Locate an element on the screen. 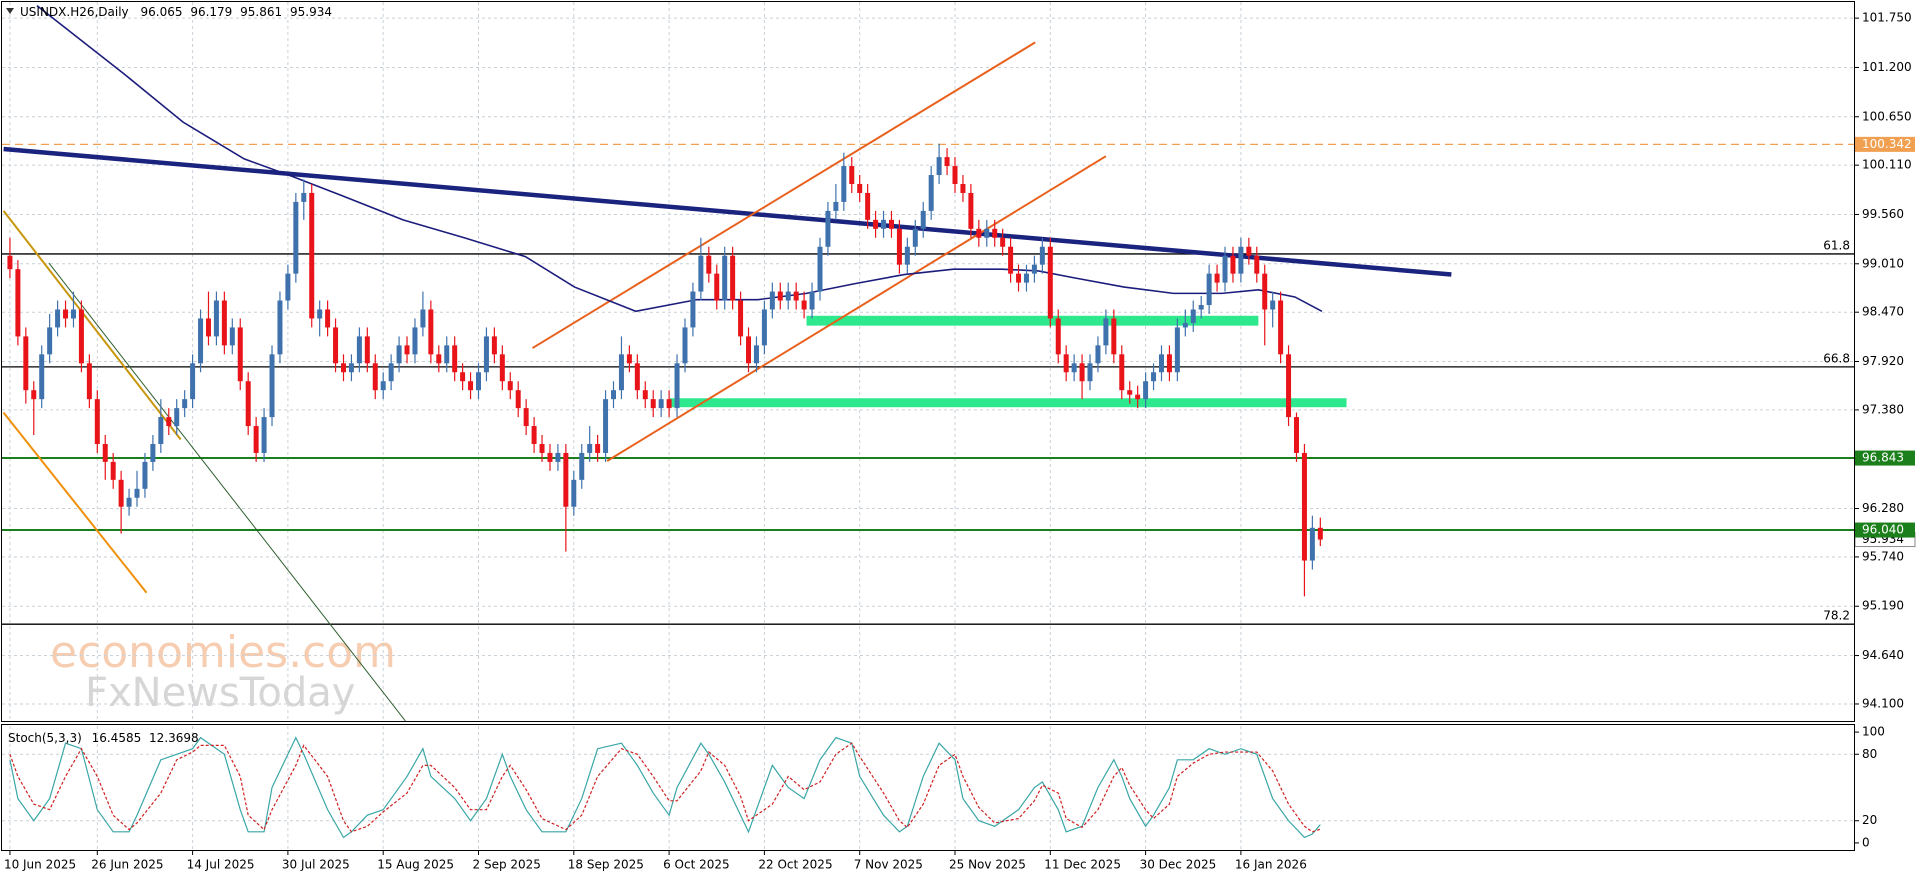 The image size is (1916, 874). stoch-d-value: 12.3698 is located at coordinates (174, 738).